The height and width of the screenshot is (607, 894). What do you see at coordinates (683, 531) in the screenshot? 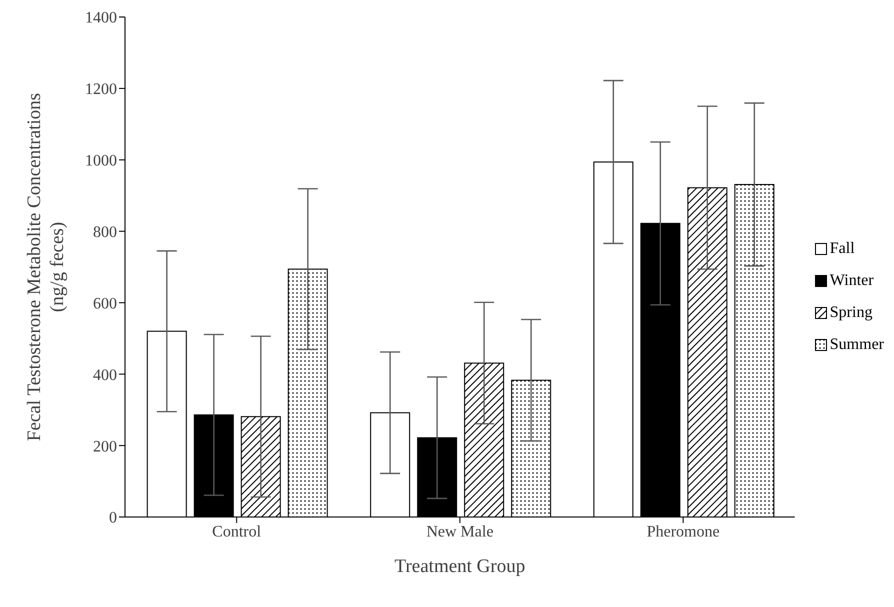
I see `x-tick-label: Pheromone` at bounding box center [683, 531].